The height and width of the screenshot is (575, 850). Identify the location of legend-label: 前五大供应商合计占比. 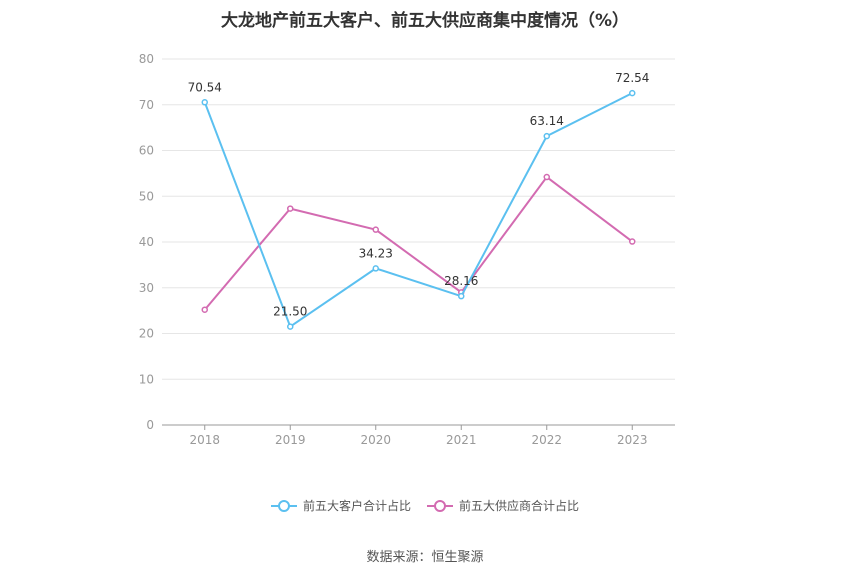
(519, 506).